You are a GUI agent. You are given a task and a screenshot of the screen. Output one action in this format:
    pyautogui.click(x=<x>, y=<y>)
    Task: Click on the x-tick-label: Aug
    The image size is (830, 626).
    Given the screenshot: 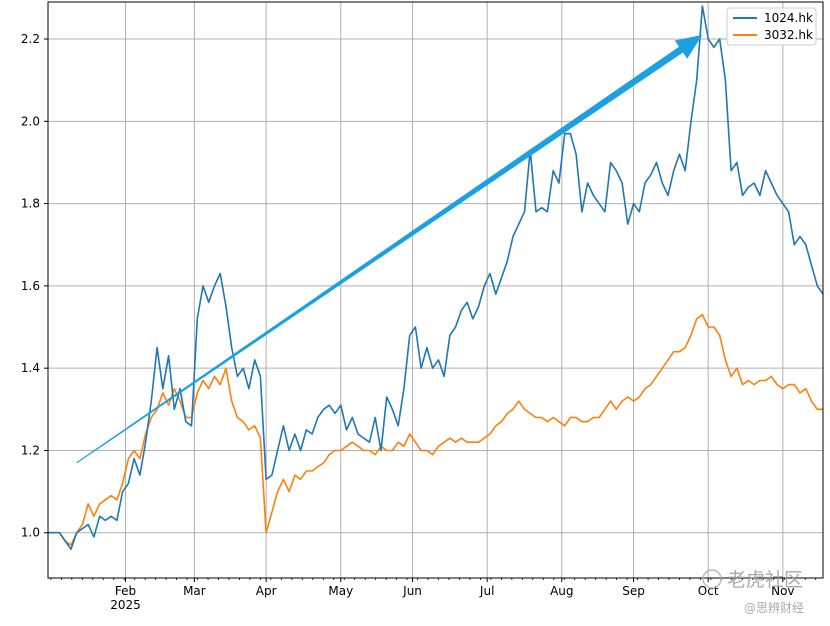 What is the action you would take?
    pyautogui.click(x=561, y=591)
    